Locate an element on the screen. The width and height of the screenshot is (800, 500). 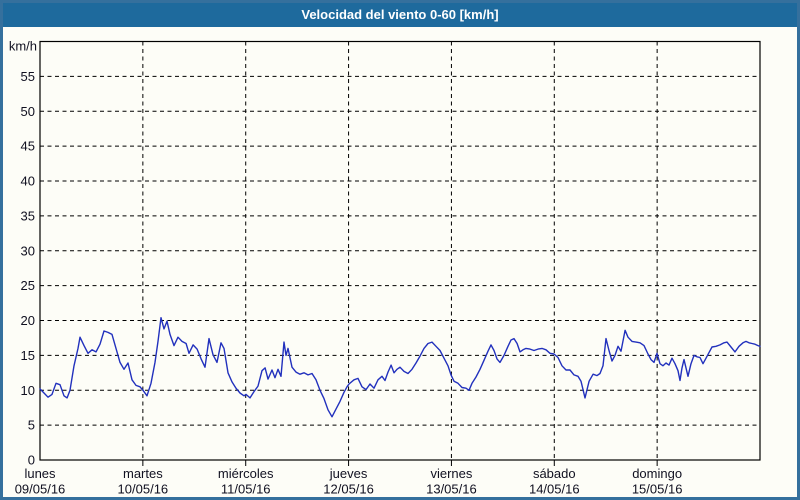
title-bar: Velocidad del viento 0-60 [km/h] is located at coordinates (400, 13).